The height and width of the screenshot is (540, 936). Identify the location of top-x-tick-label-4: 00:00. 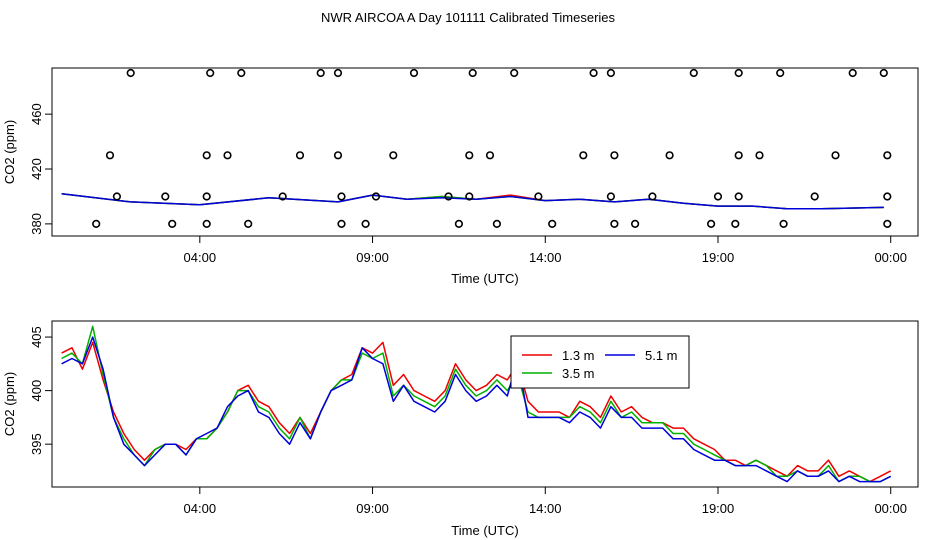
(890, 257).